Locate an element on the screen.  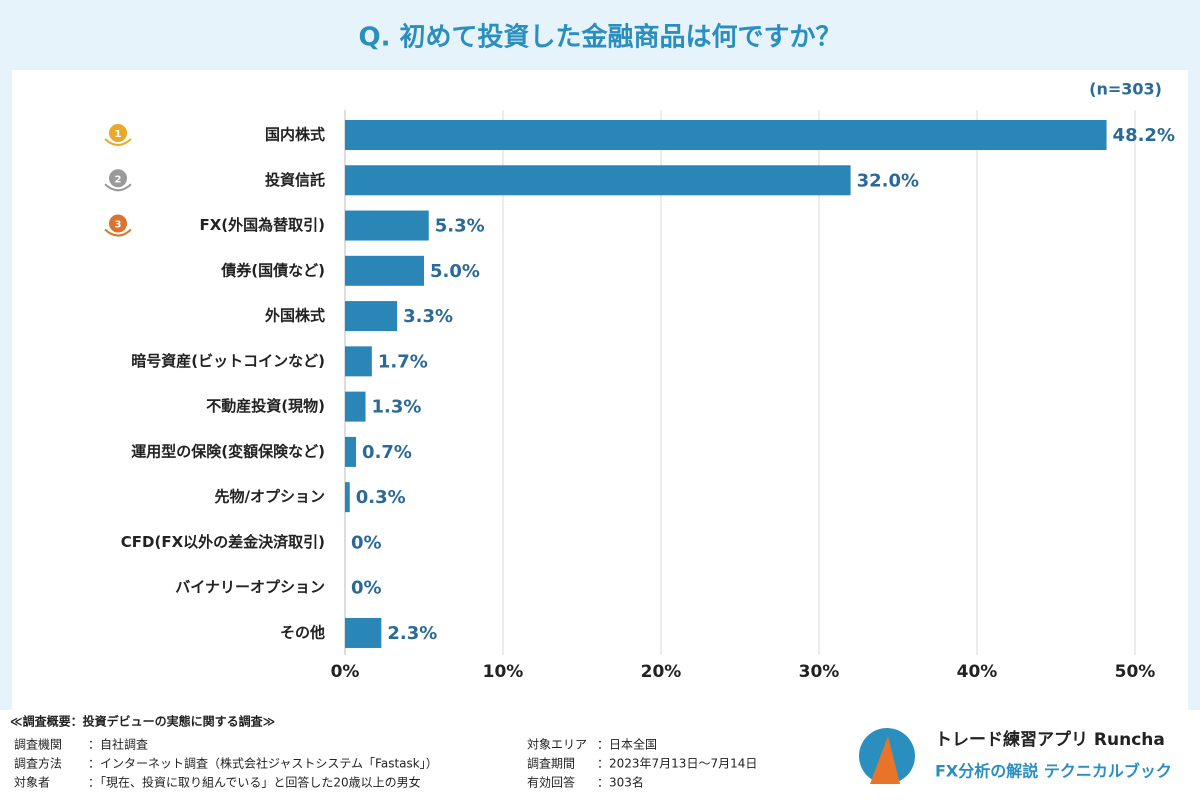
value-label: 1.7% is located at coordinates (403, 361).